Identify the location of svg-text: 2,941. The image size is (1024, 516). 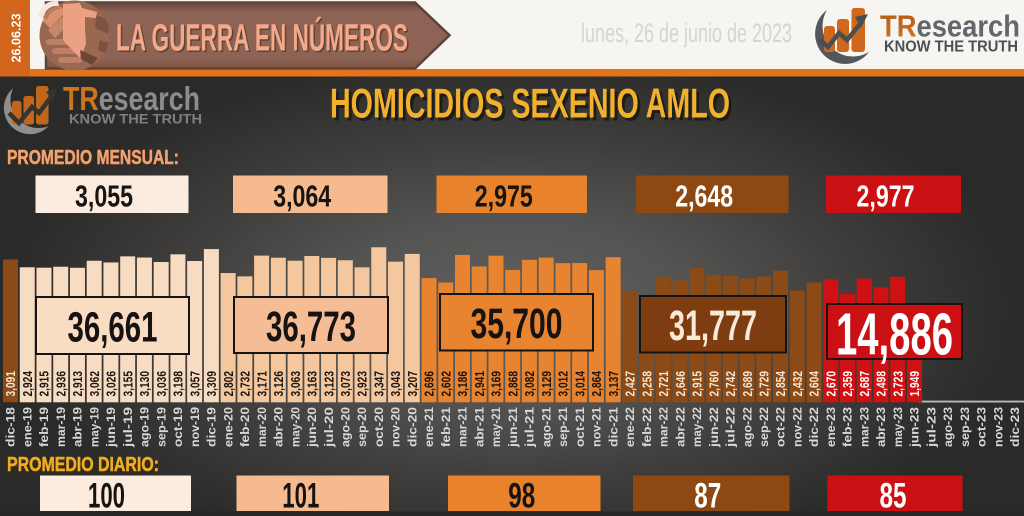
(480, 384).